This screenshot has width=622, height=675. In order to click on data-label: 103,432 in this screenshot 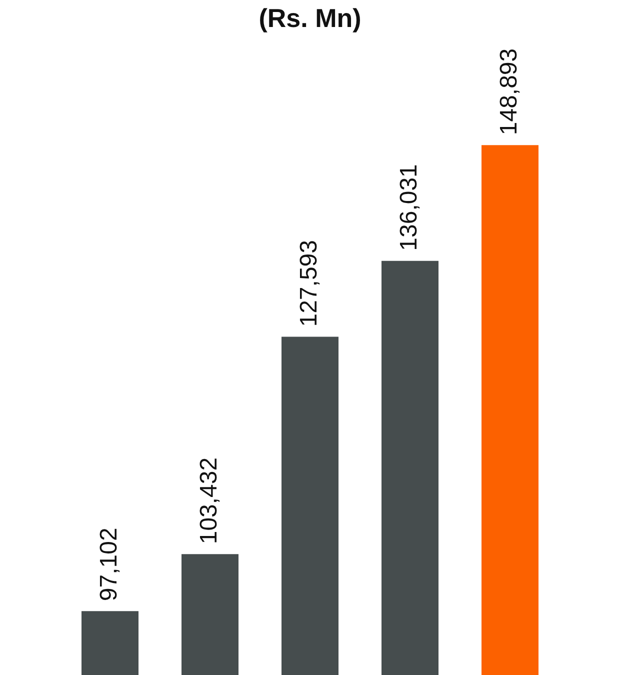, I will do `click(209, 500)`.